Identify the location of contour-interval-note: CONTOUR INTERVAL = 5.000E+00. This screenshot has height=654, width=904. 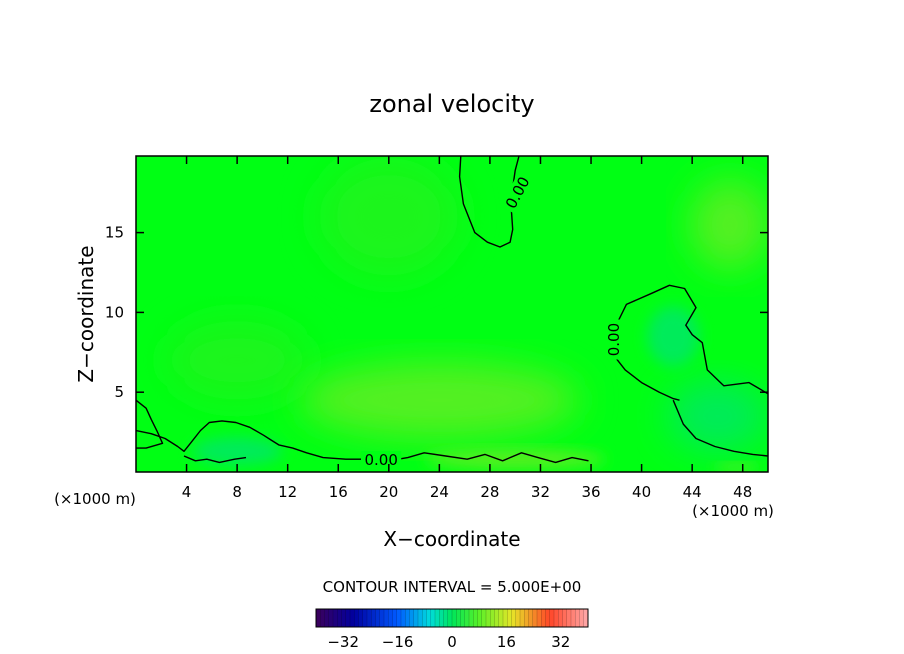
(452, 587).